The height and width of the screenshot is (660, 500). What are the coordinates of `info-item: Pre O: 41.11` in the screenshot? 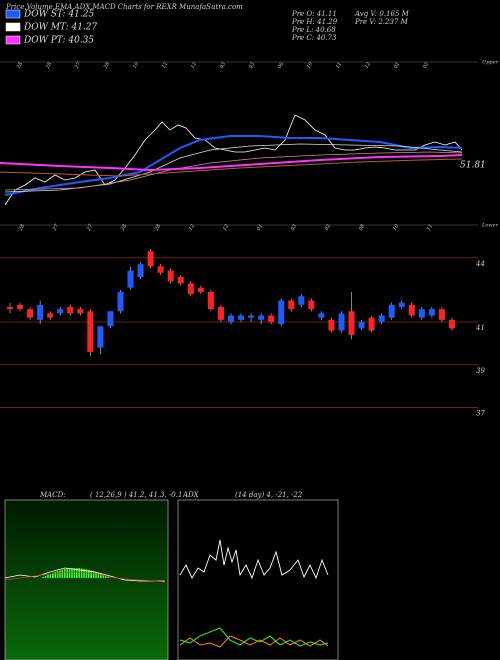 It's located at (314, 14).